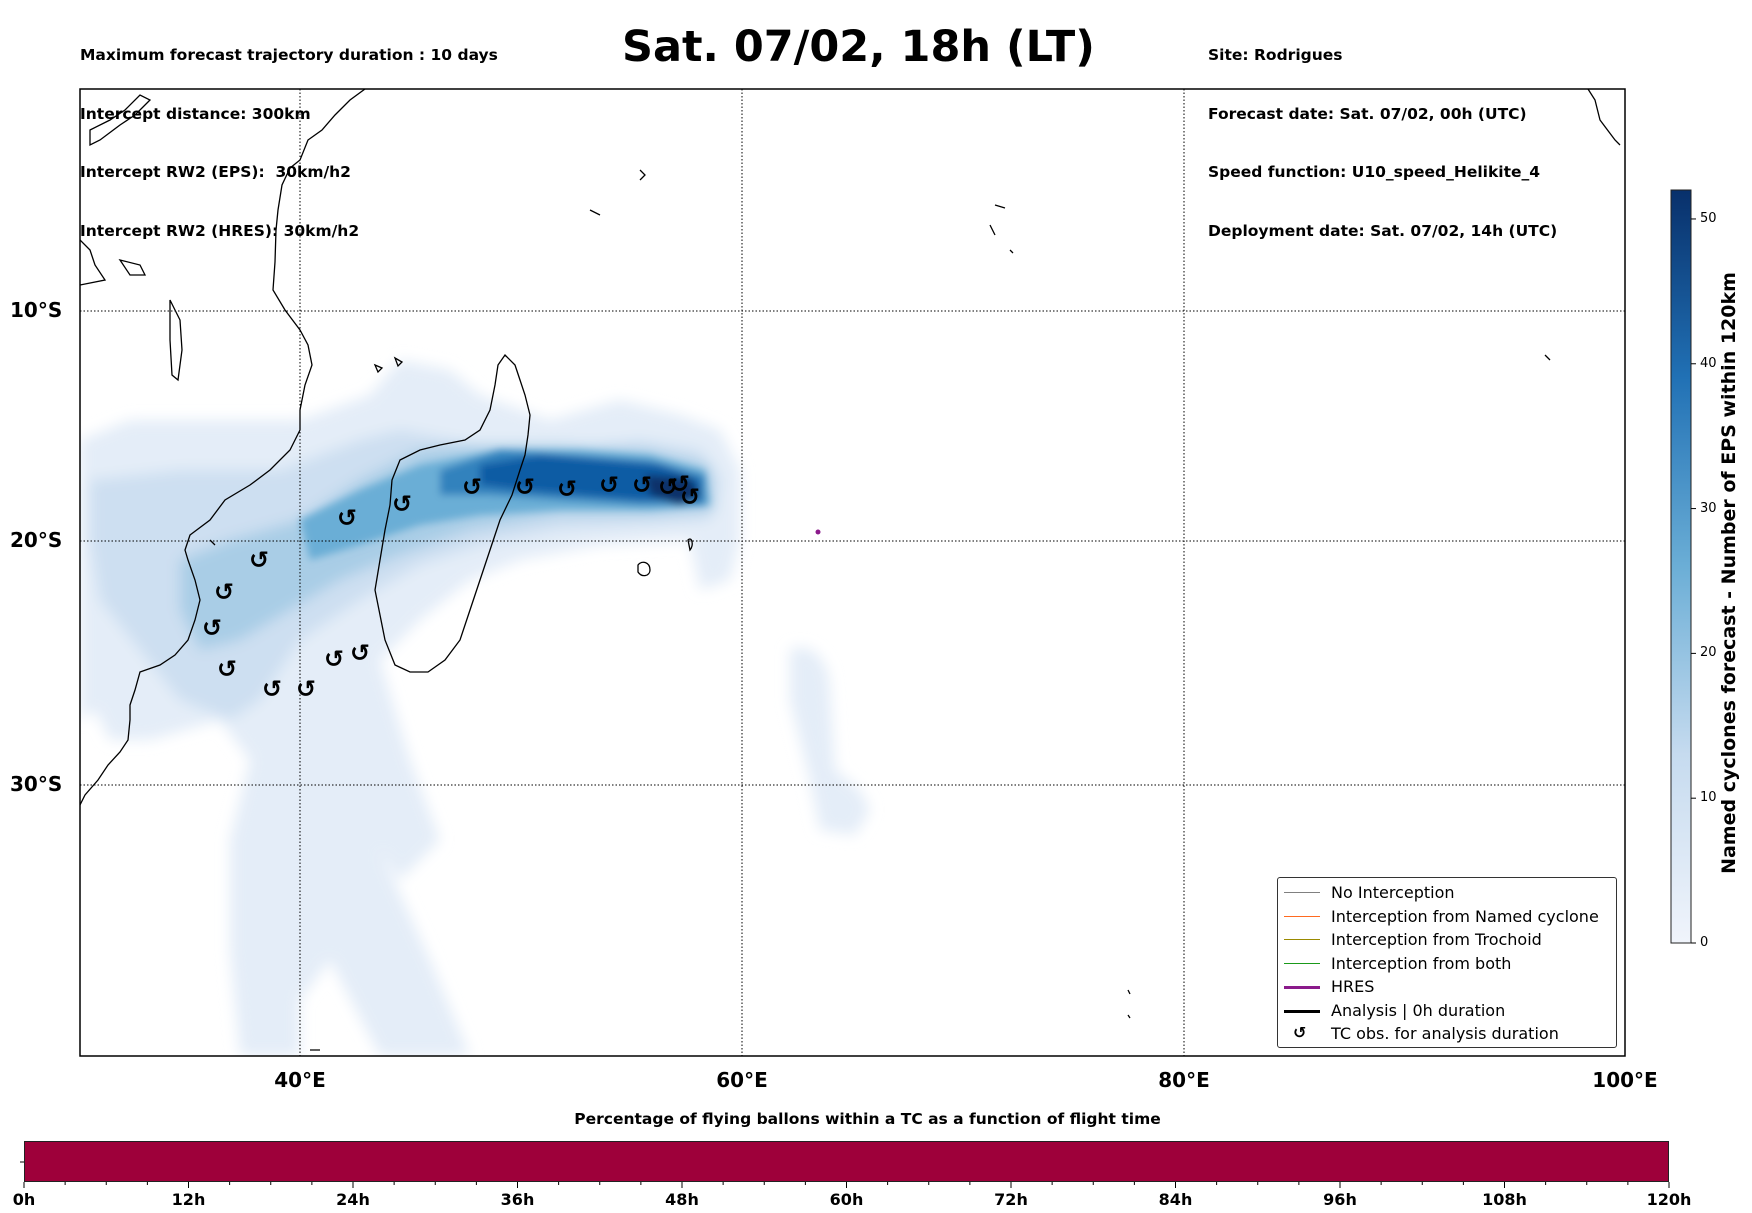 Image resolution: width=1752 pixels, height=1213 pixels. What do you see at coordinates (1340, 1199) in the screenshot?
I see `colorbar-bottom-tick-label: 96h` at bounding box center [1340, 1199].